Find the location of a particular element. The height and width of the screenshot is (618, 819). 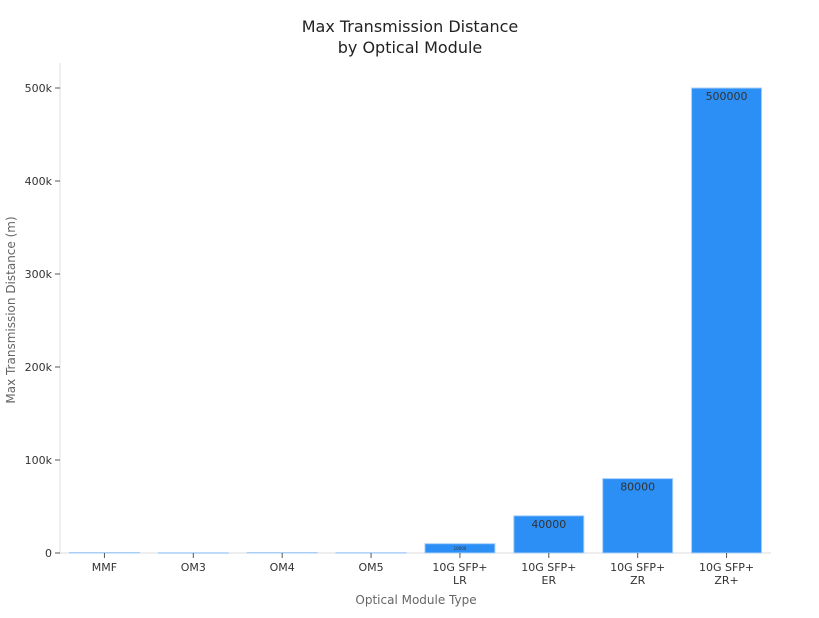

x-tick-label: ER is located at coordinates (549, 580).